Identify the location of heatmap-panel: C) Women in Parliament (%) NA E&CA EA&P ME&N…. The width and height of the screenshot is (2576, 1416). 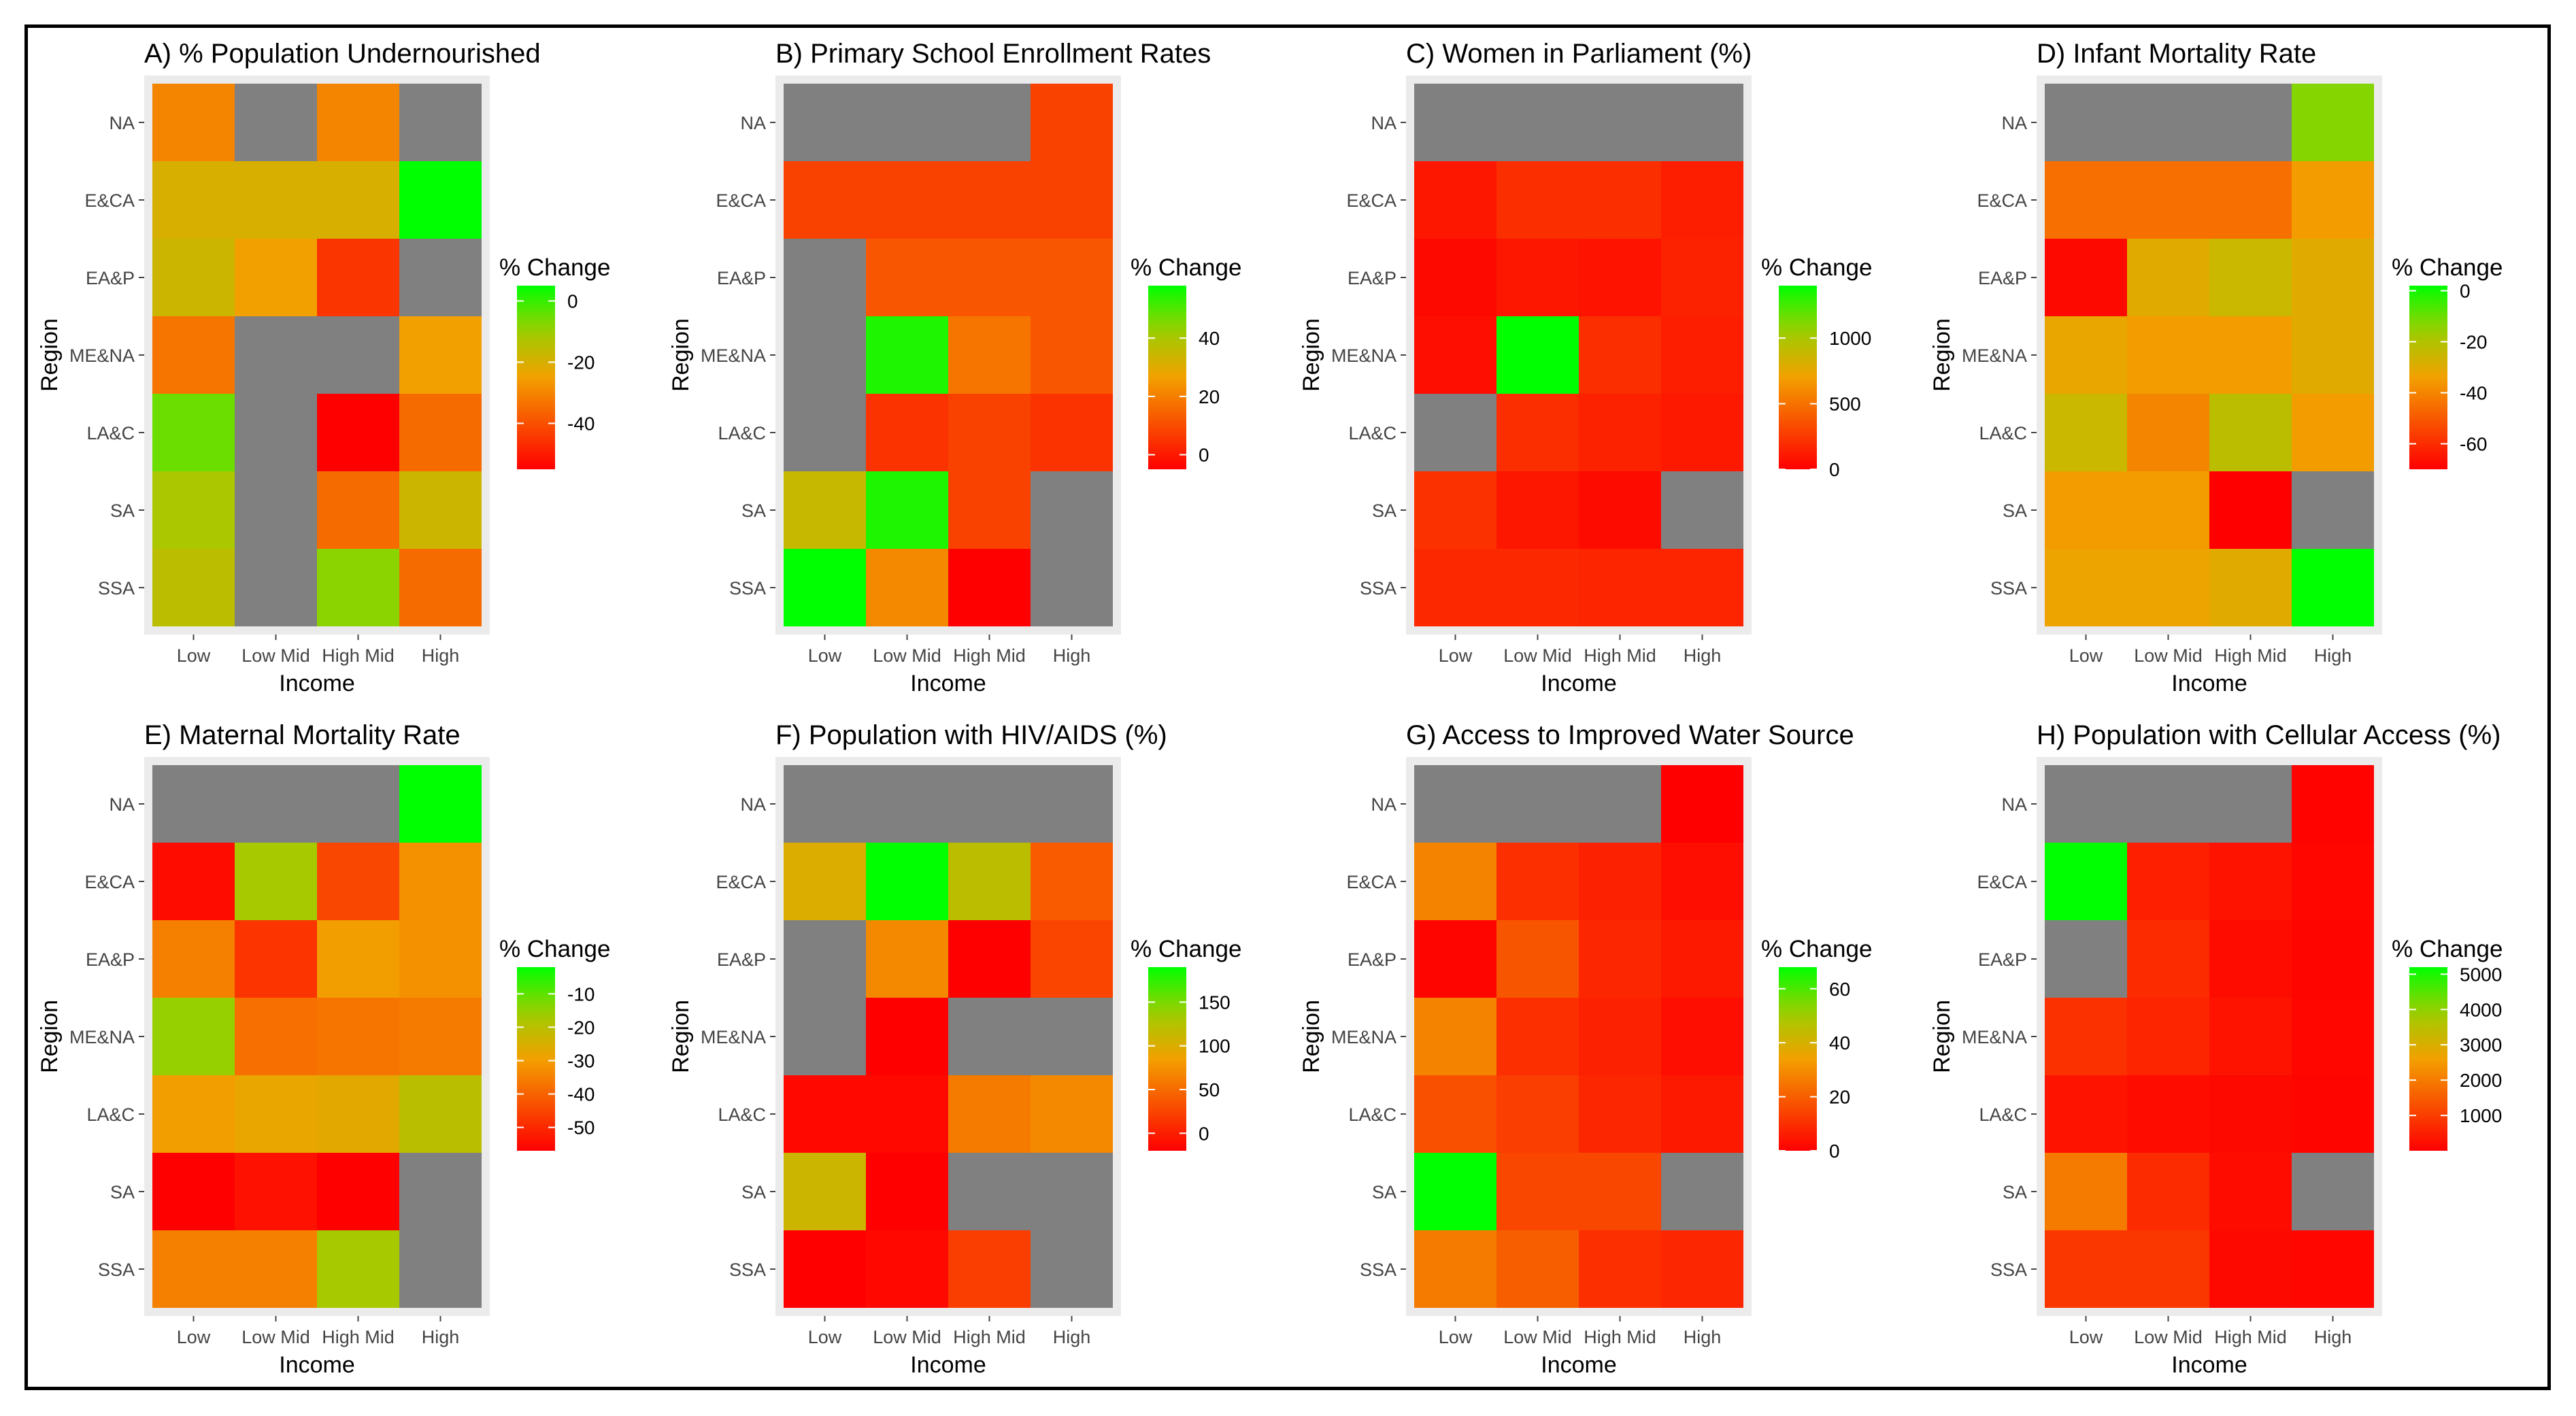
(1585, 368).